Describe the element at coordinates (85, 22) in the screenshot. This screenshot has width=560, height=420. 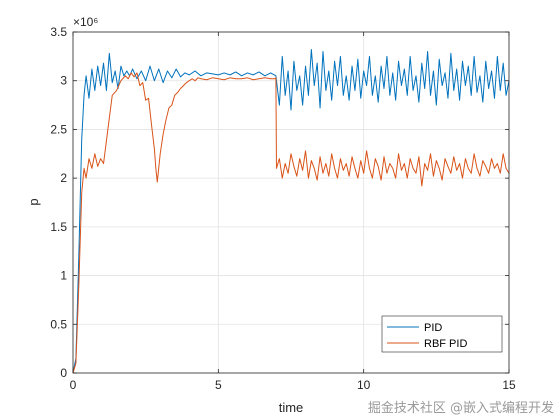
I see `y-exponent-label: ×10⁶` at that location.